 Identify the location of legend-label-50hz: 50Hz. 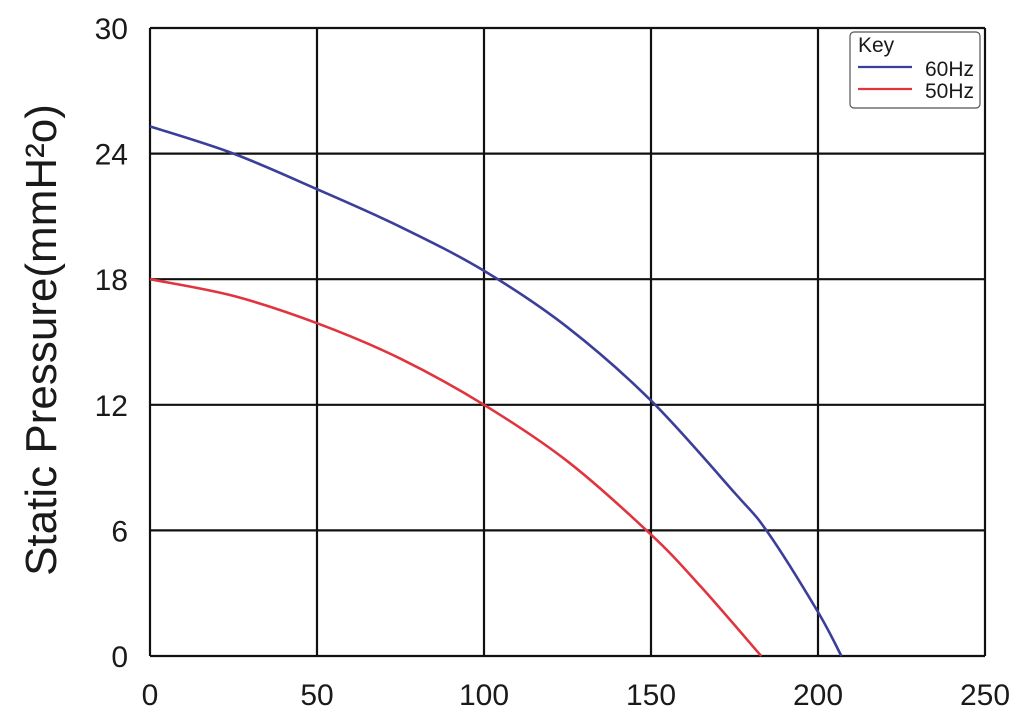
(949, 91).